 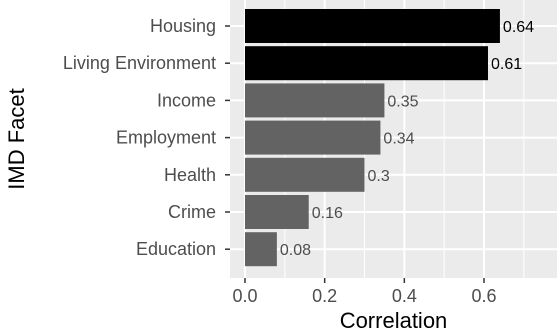 What do you see at coordinates (327, 213) in the screenshot?
I see `bar-value-label: 0.16` at bounding box center [327, 213].